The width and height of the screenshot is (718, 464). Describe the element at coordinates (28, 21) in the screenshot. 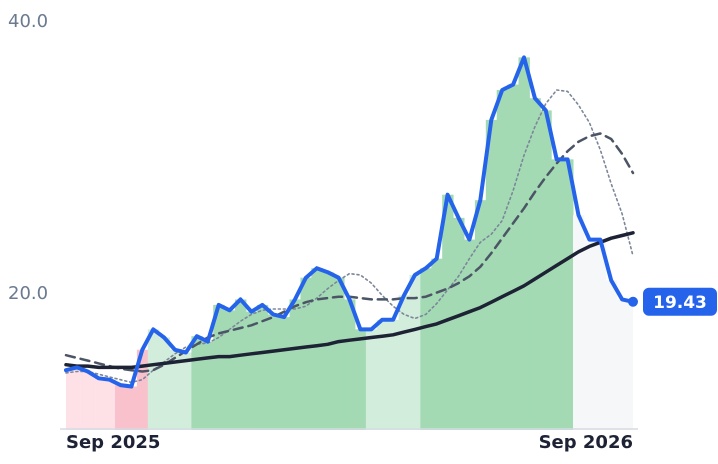

I see `y-tick-label: 40.0` at that location.